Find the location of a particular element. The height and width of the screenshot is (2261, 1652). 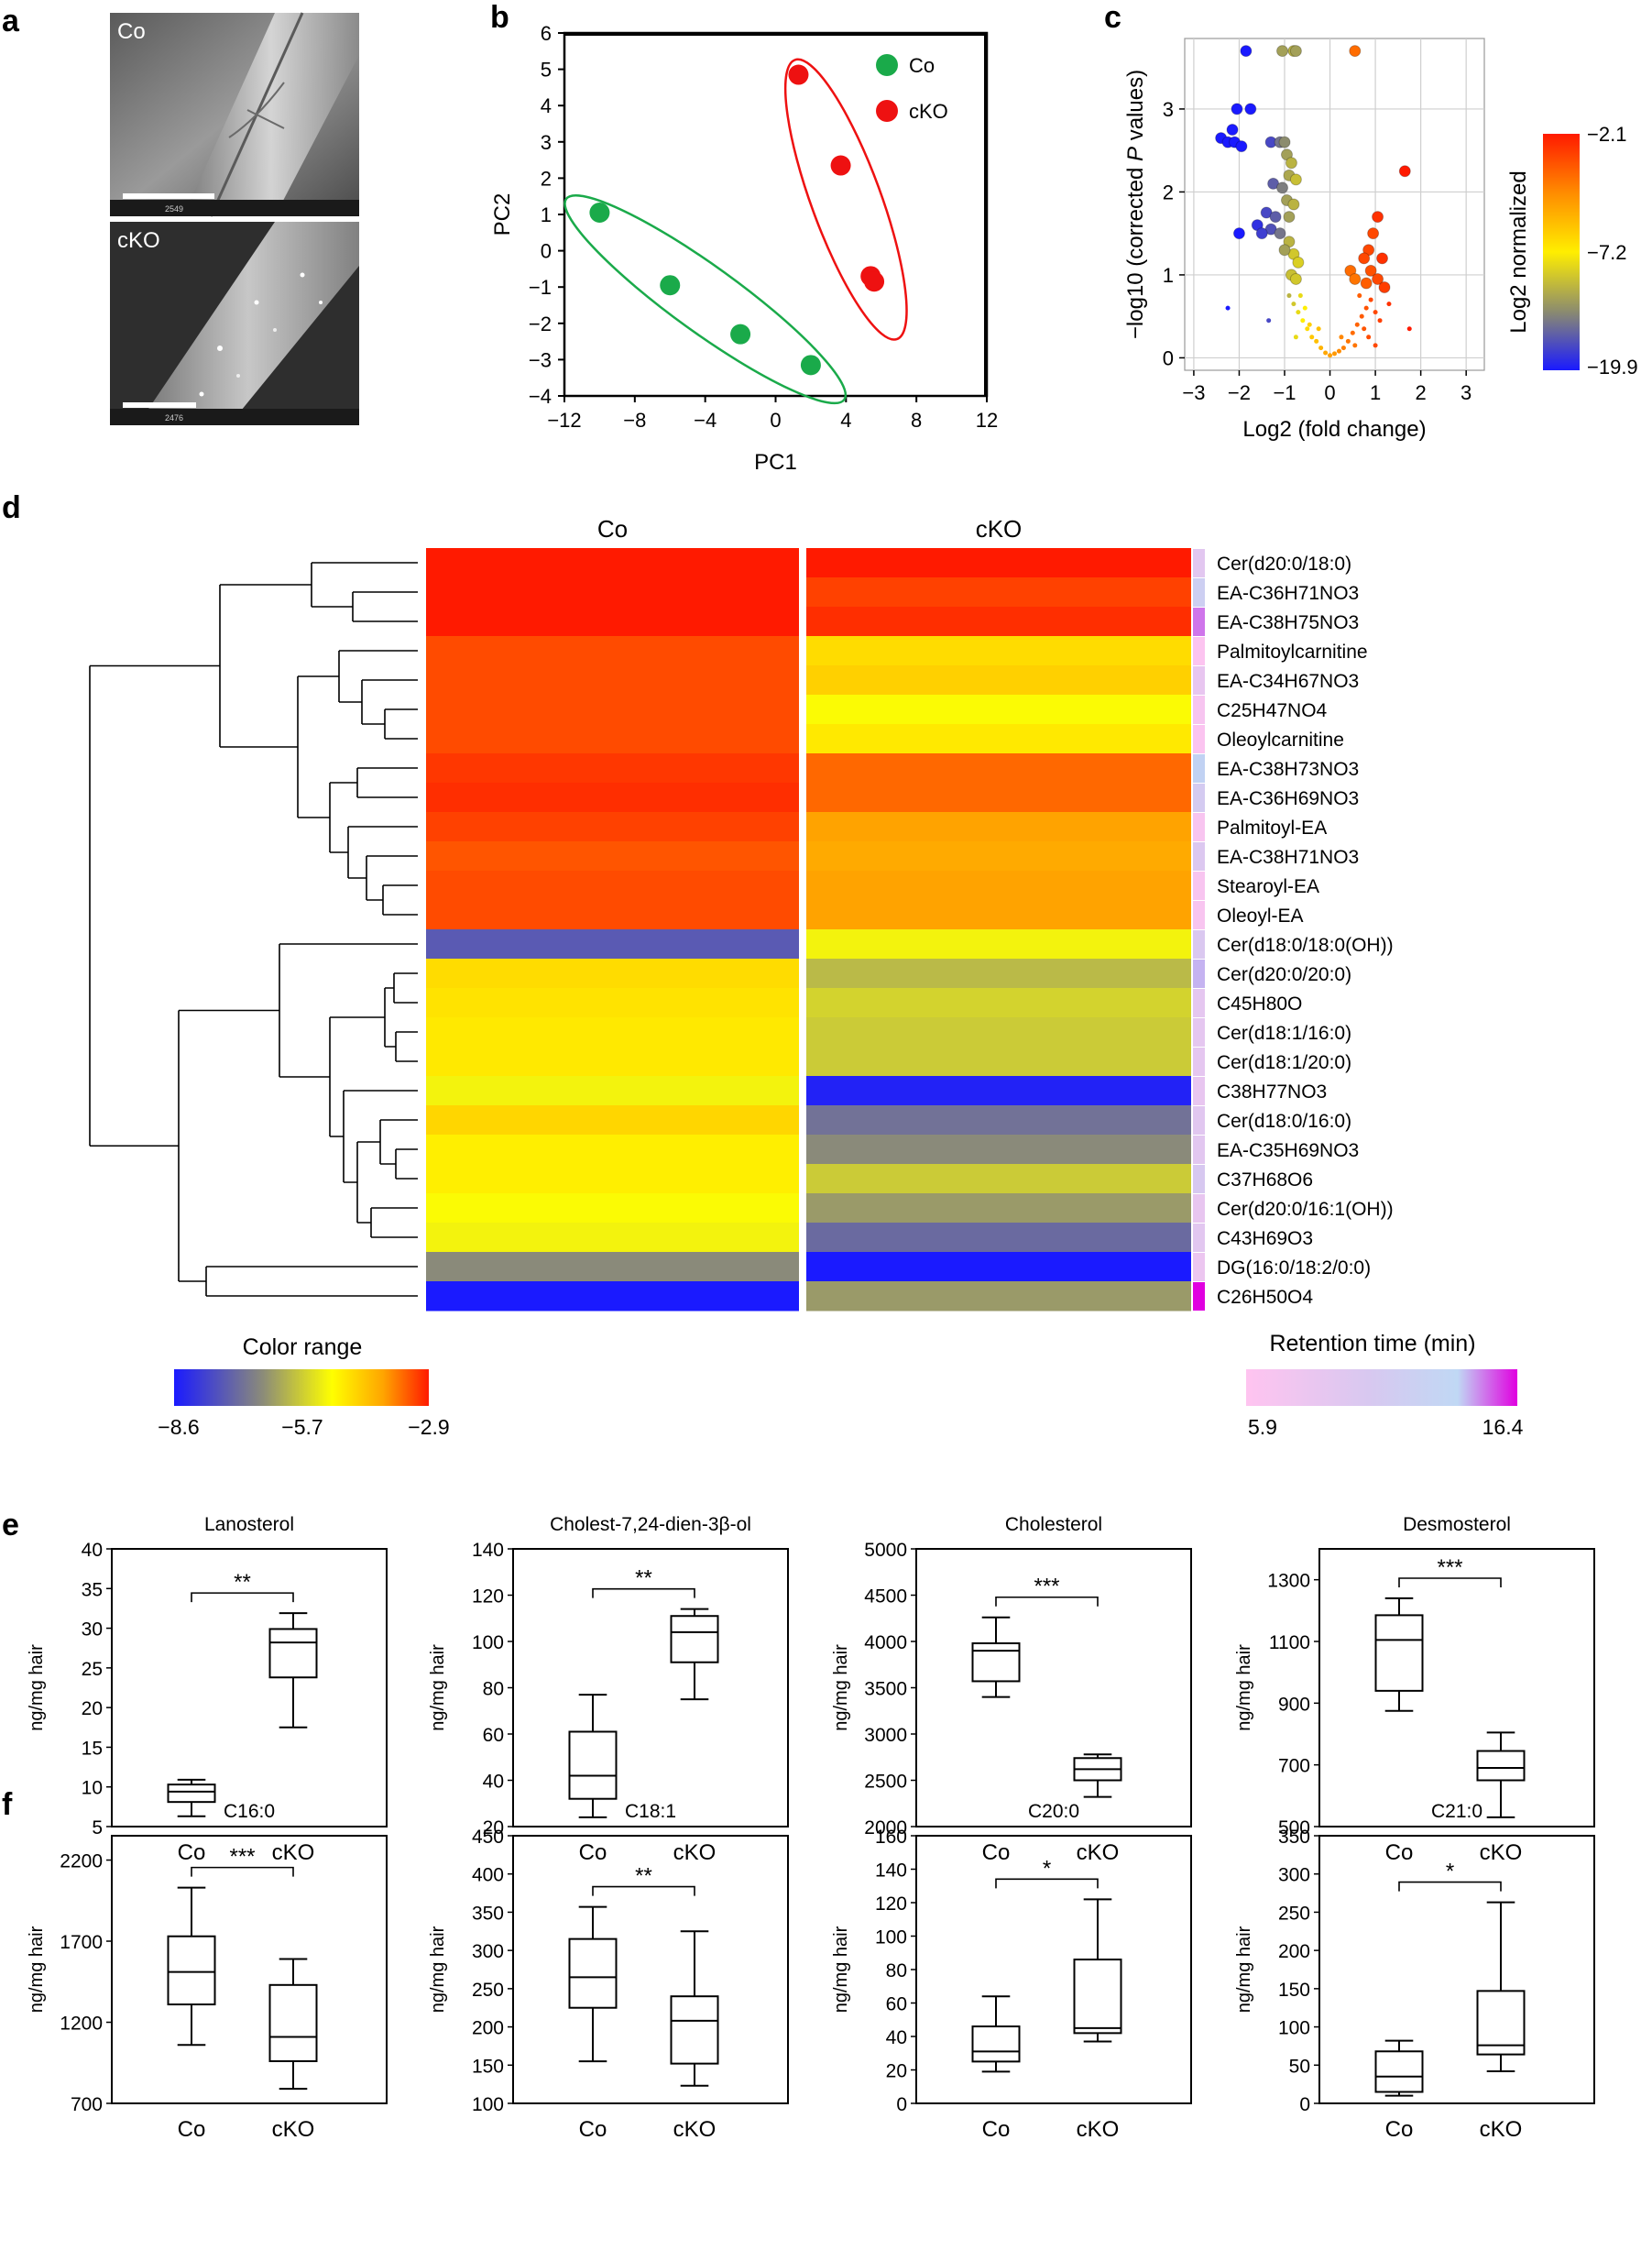

volcano-y-tick-label: 1 is located at coordinates (1168, 275).